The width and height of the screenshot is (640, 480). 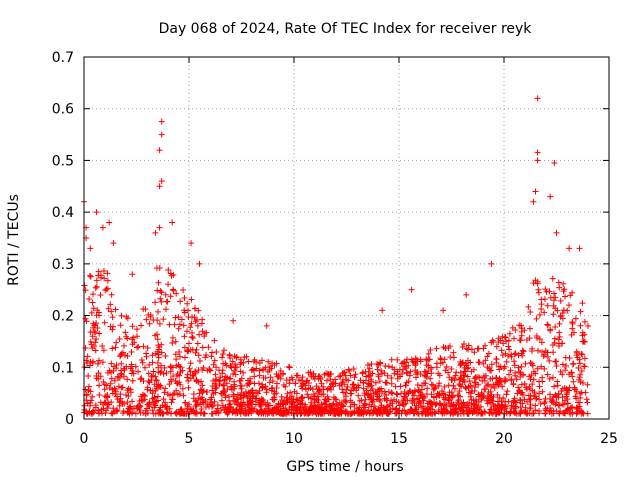 I want to click on x-tick-label: 5, so click(x=189, y=439).